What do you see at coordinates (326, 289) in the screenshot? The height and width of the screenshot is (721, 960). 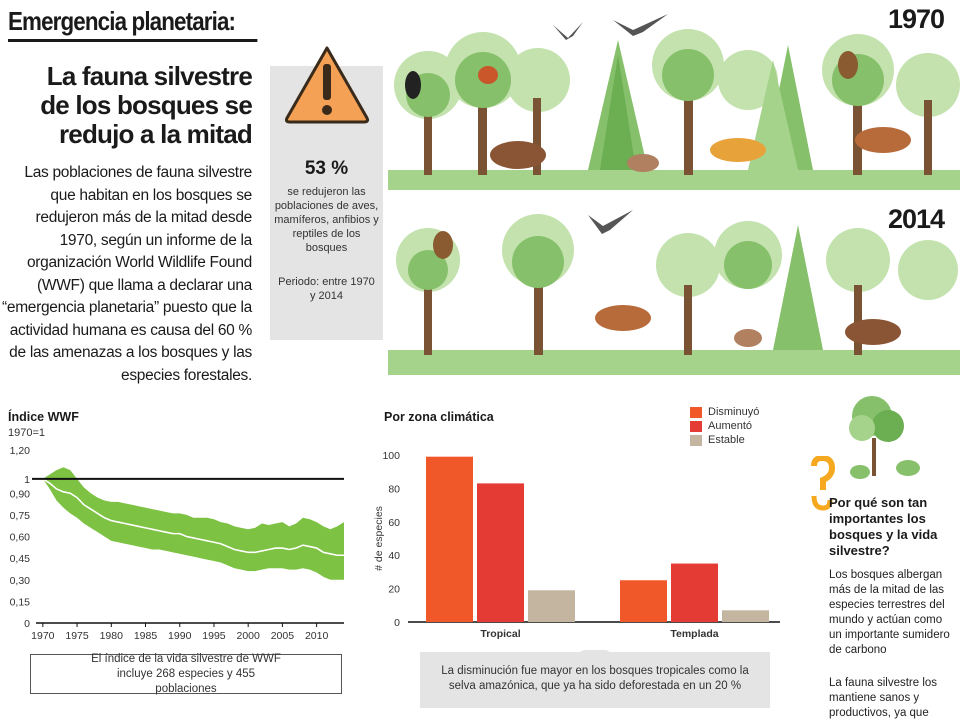 I see `alert-period: Periodo: entre 1970 y 2014` at bounding box center [326, 289].